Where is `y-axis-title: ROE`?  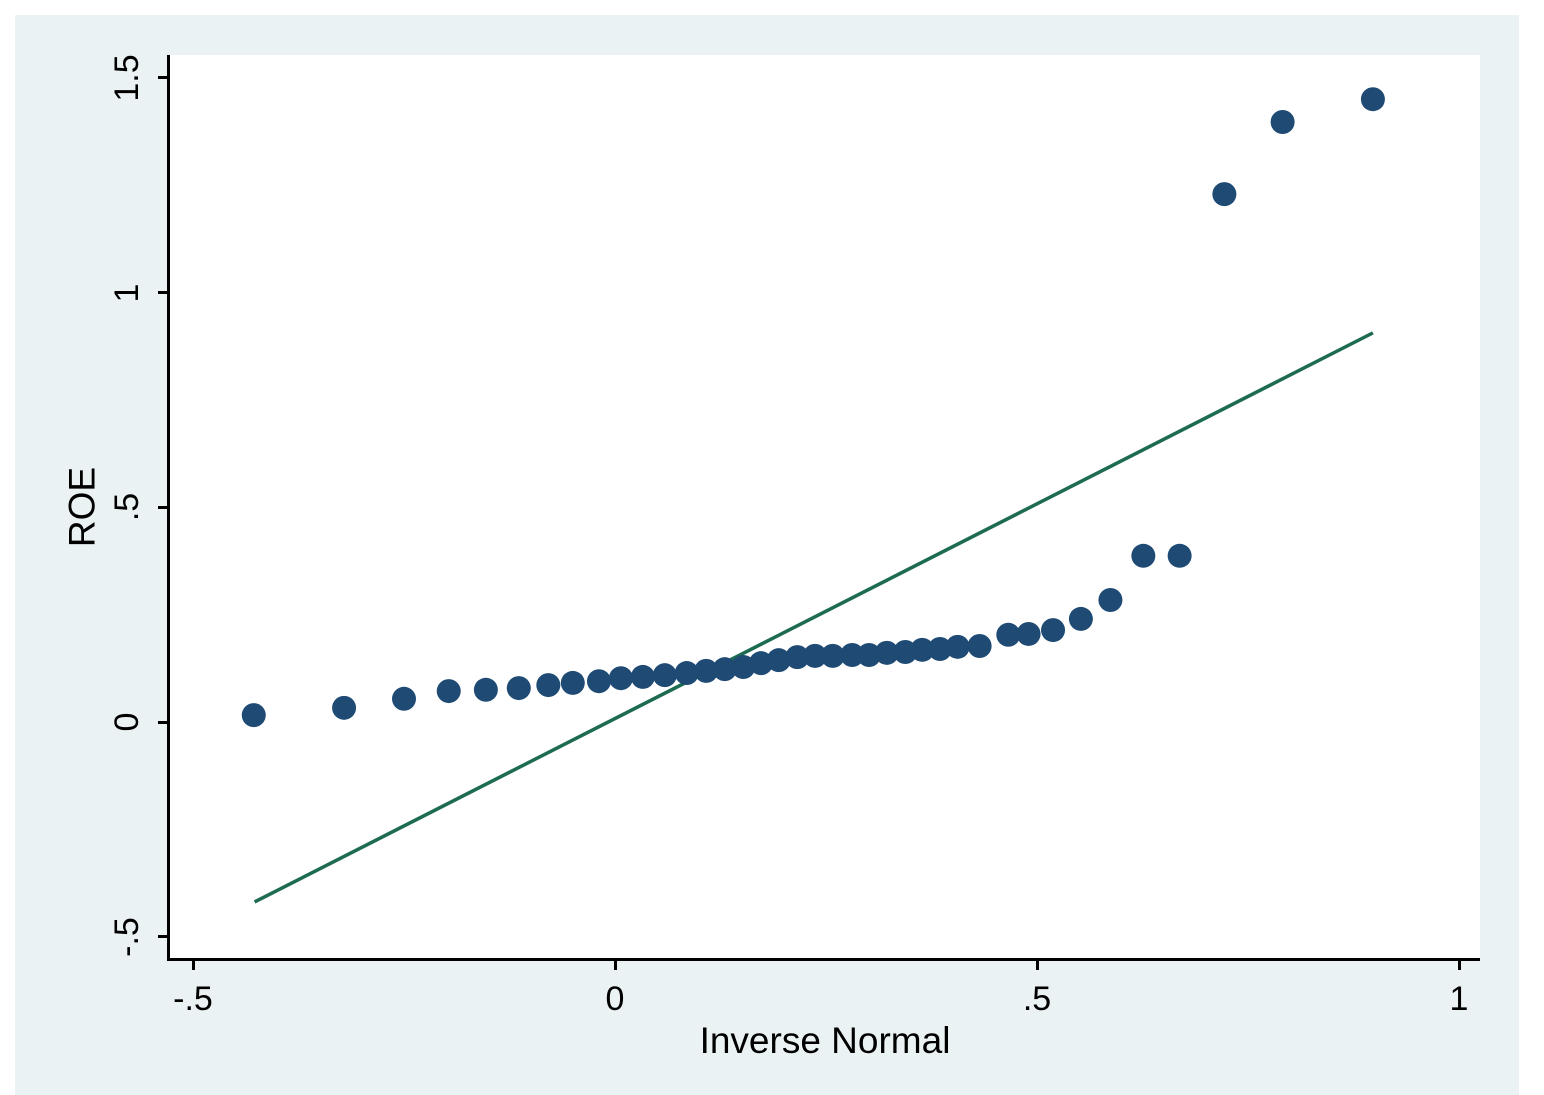
y-axis-title: ROE is located at coordinates (82, 506).